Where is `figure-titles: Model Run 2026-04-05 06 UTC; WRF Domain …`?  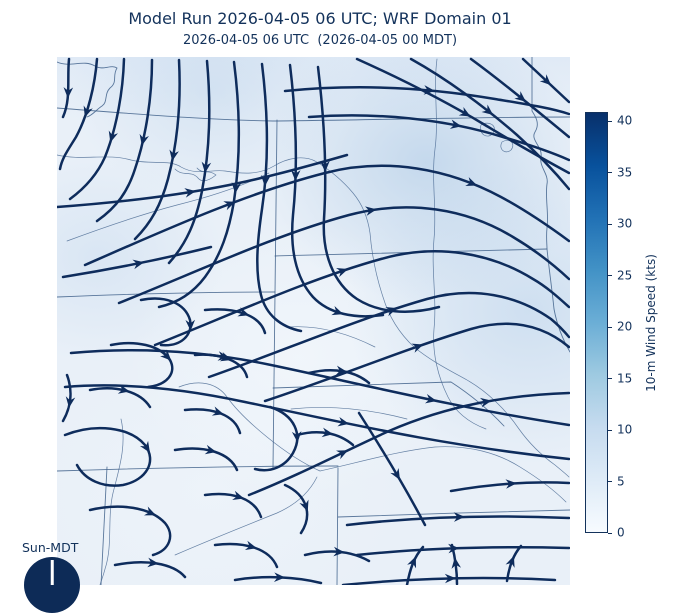
figure-titles: Model Run 2026-04-05 06 UTC; WRF Domain … is located at coordinates (320, 24).